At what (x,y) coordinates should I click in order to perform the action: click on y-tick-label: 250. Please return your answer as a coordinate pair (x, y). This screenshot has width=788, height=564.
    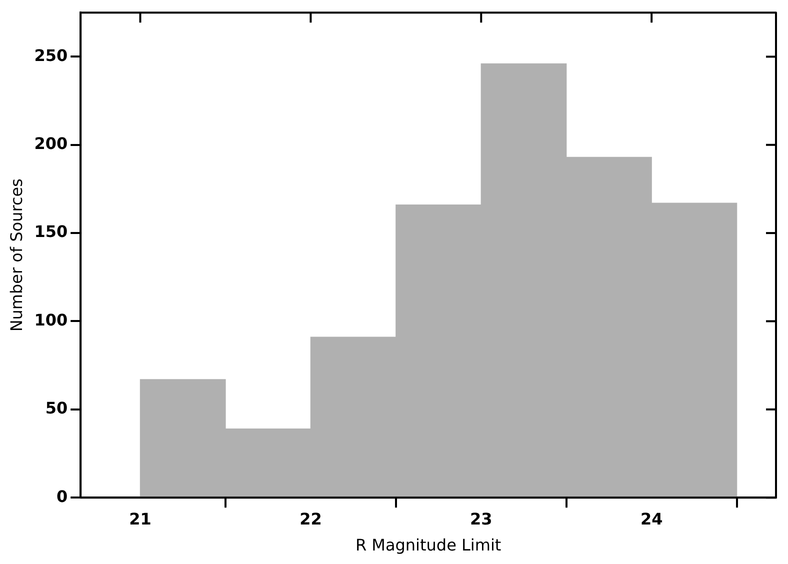
    Looking at the image, I should click on (51, 55).